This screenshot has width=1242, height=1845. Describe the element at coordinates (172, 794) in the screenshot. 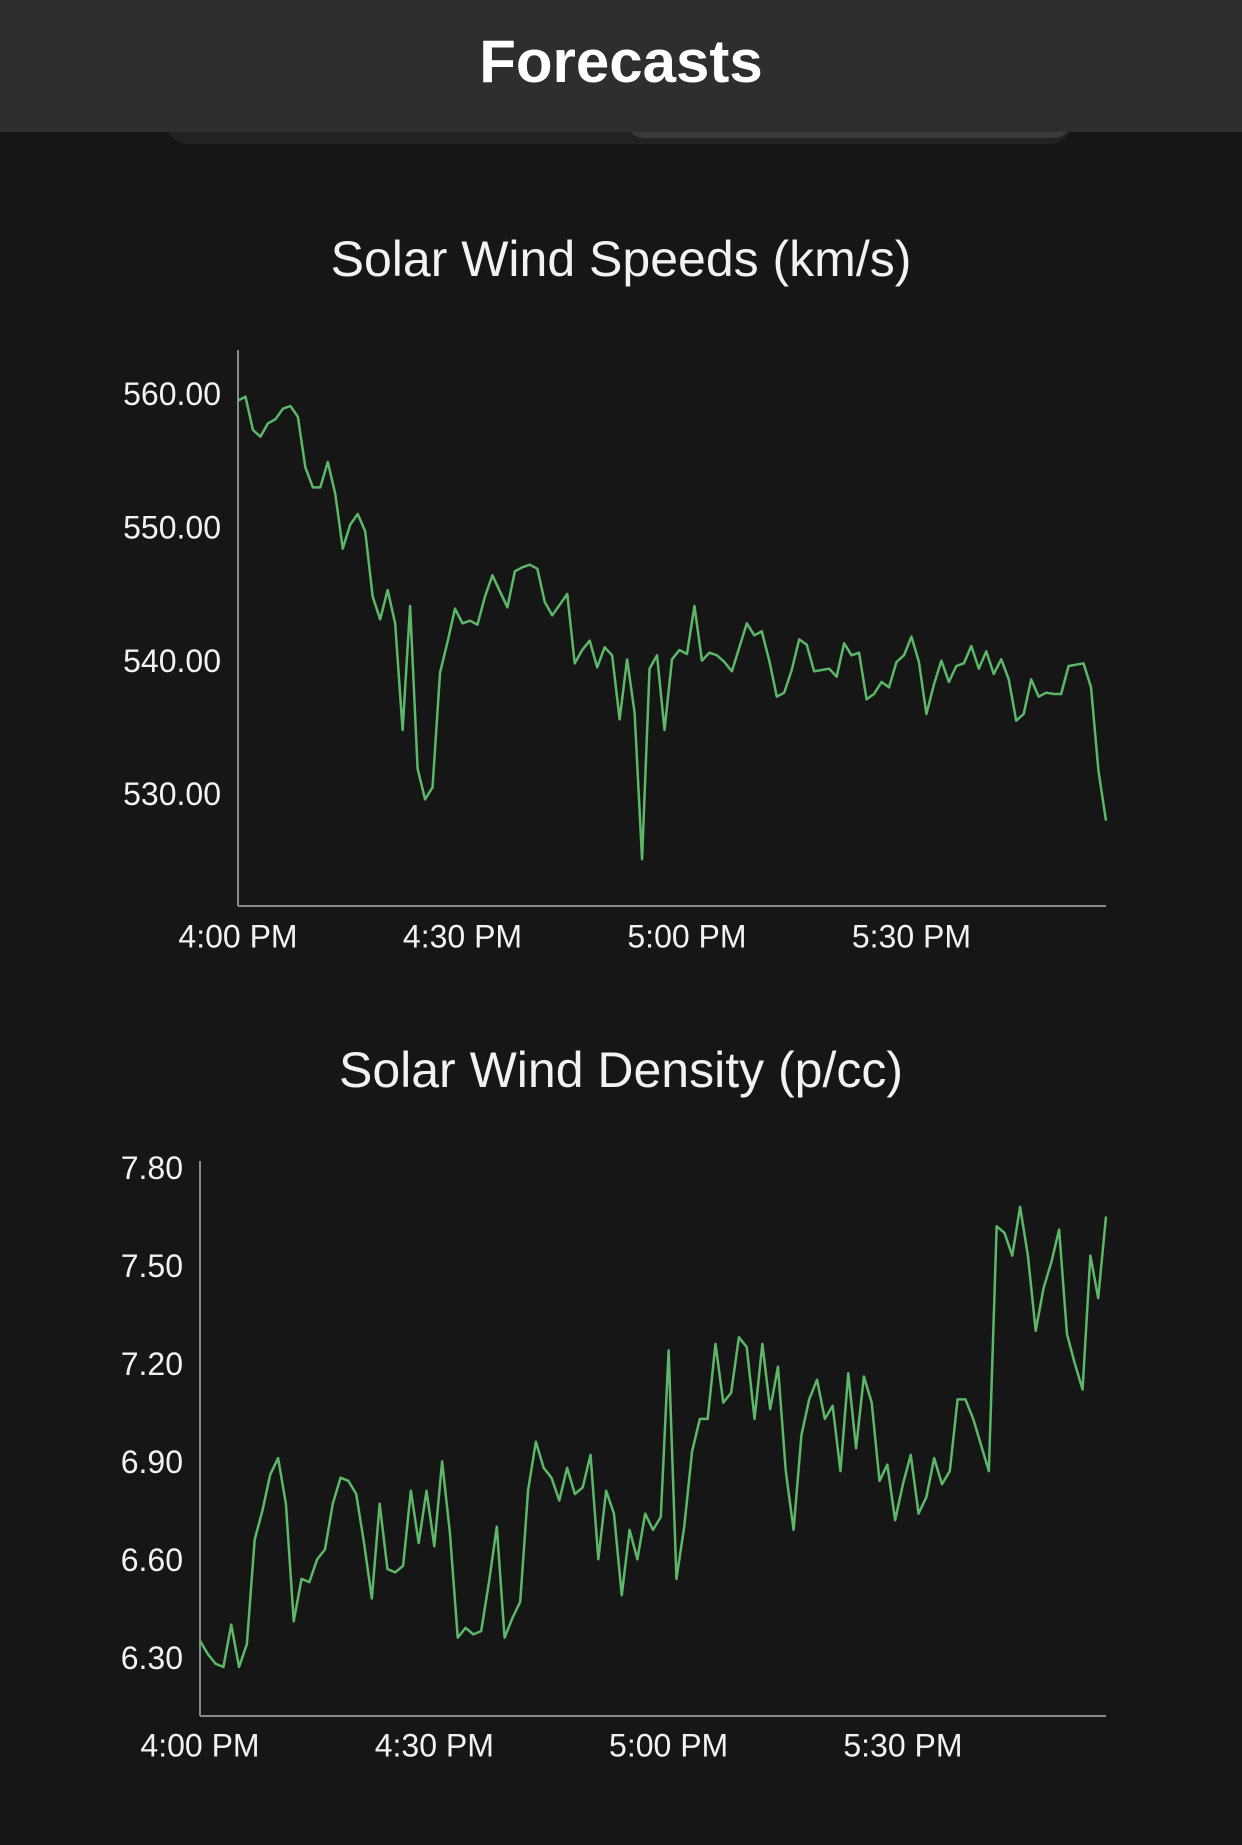

I see `y-tick-label: 530.00` at that location.